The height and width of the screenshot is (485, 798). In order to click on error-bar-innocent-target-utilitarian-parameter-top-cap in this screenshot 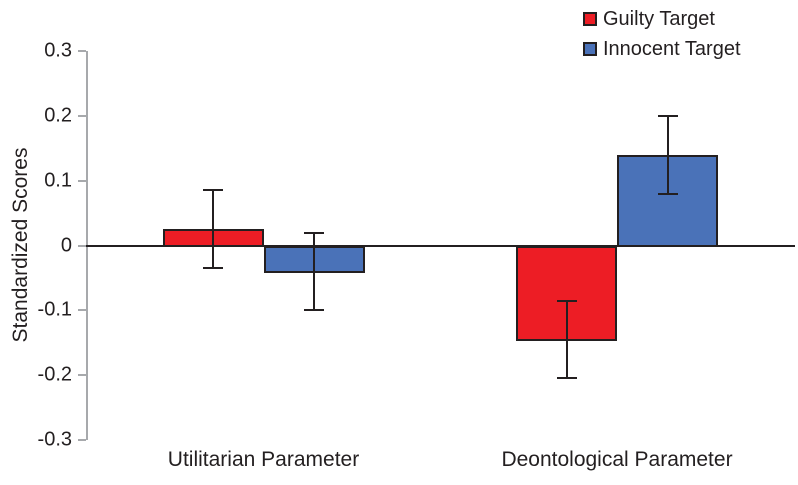, I will do `click(314, 232)`.